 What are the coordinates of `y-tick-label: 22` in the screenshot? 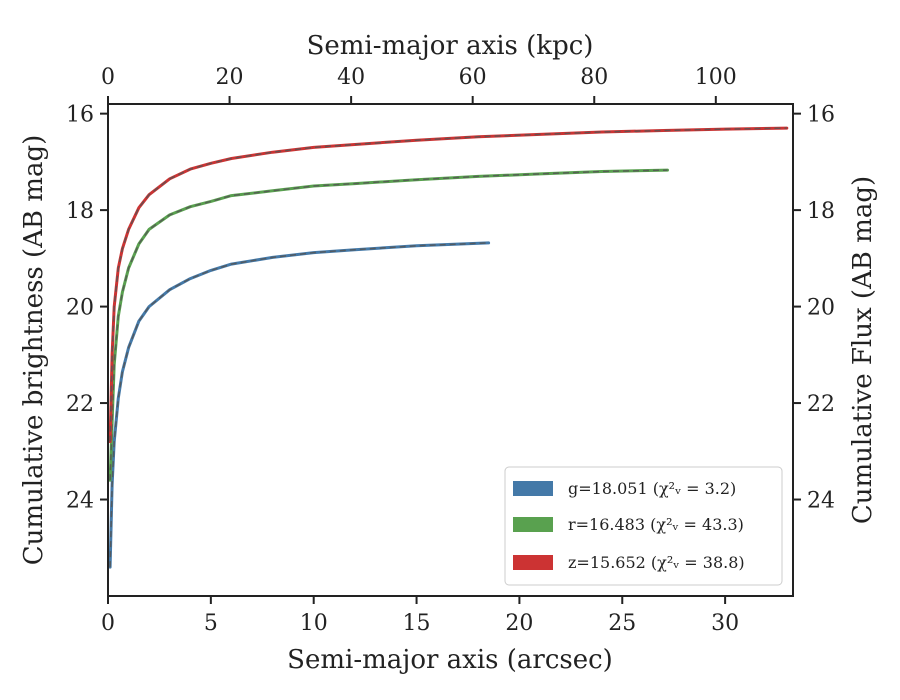 It's located at (80, 404).